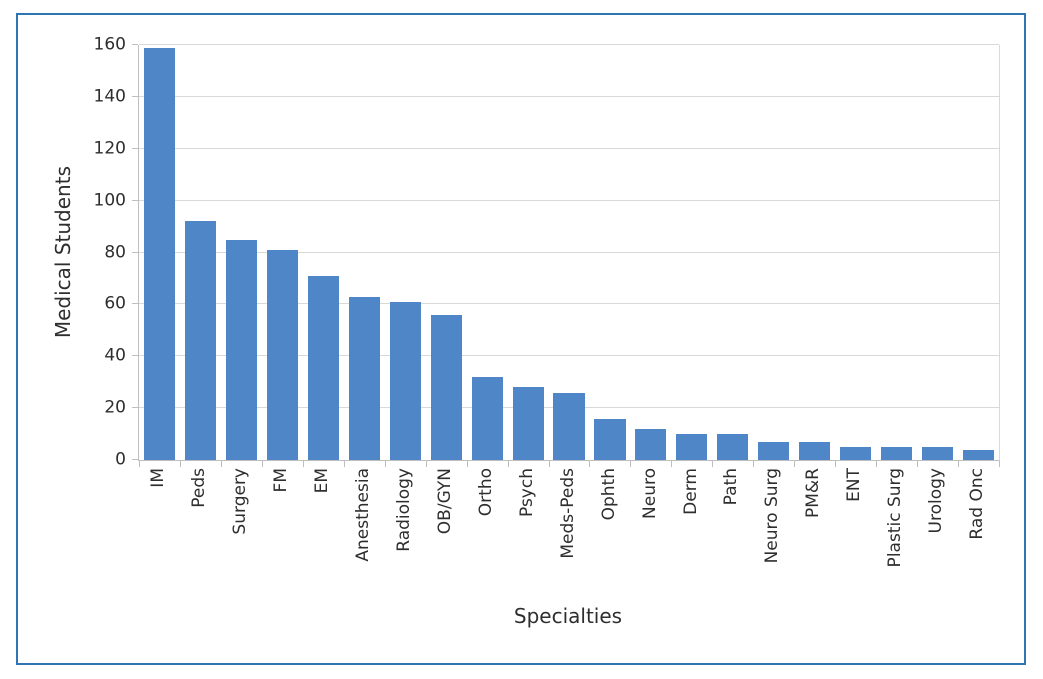  What do you see at coordinates (854, 535) in the screenshot?
I see `x-category-label-cell: ENT` at bounding box center [854, 535].